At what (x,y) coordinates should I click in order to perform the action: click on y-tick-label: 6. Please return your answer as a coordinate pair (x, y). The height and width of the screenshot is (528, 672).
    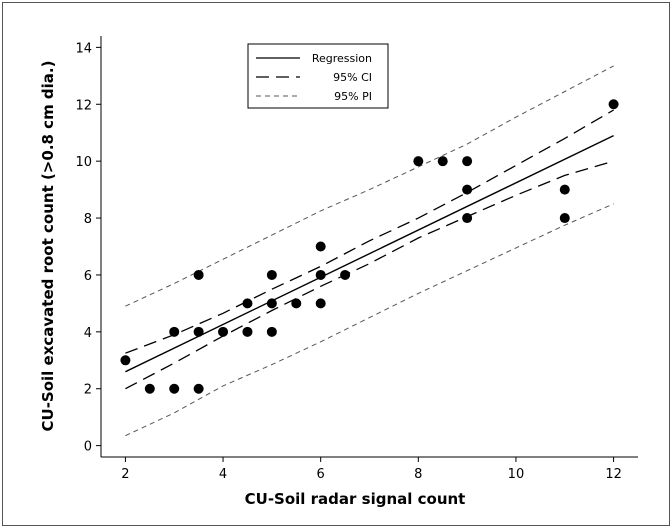
    Looking at the image, I should click on (88, 276).